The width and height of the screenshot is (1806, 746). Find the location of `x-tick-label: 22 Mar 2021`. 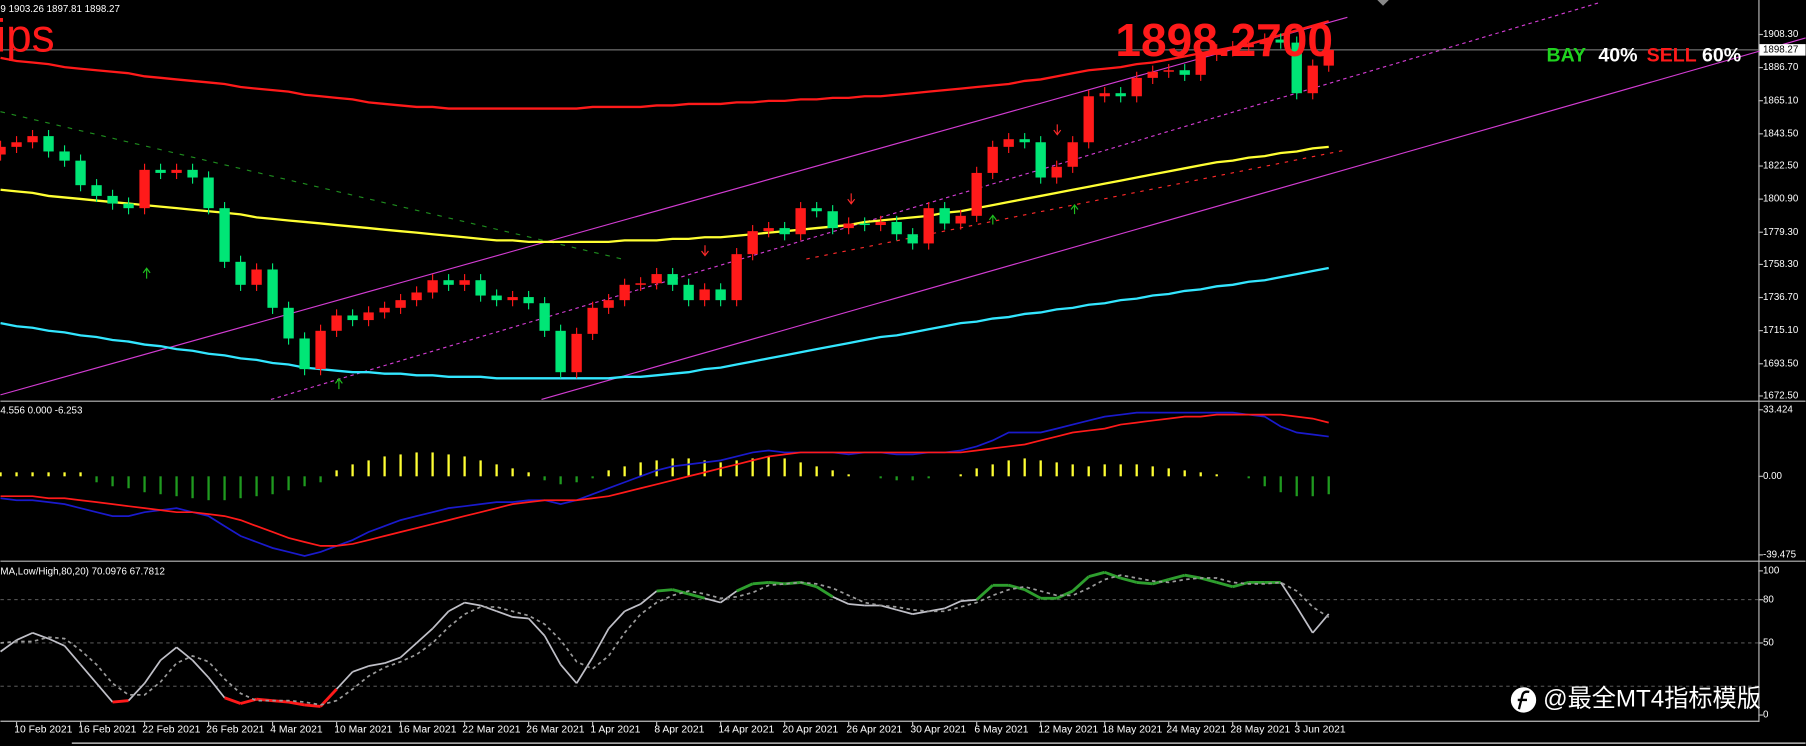

x-tick-label: 22 Mar 2021 is located at coordinates (491, 730).